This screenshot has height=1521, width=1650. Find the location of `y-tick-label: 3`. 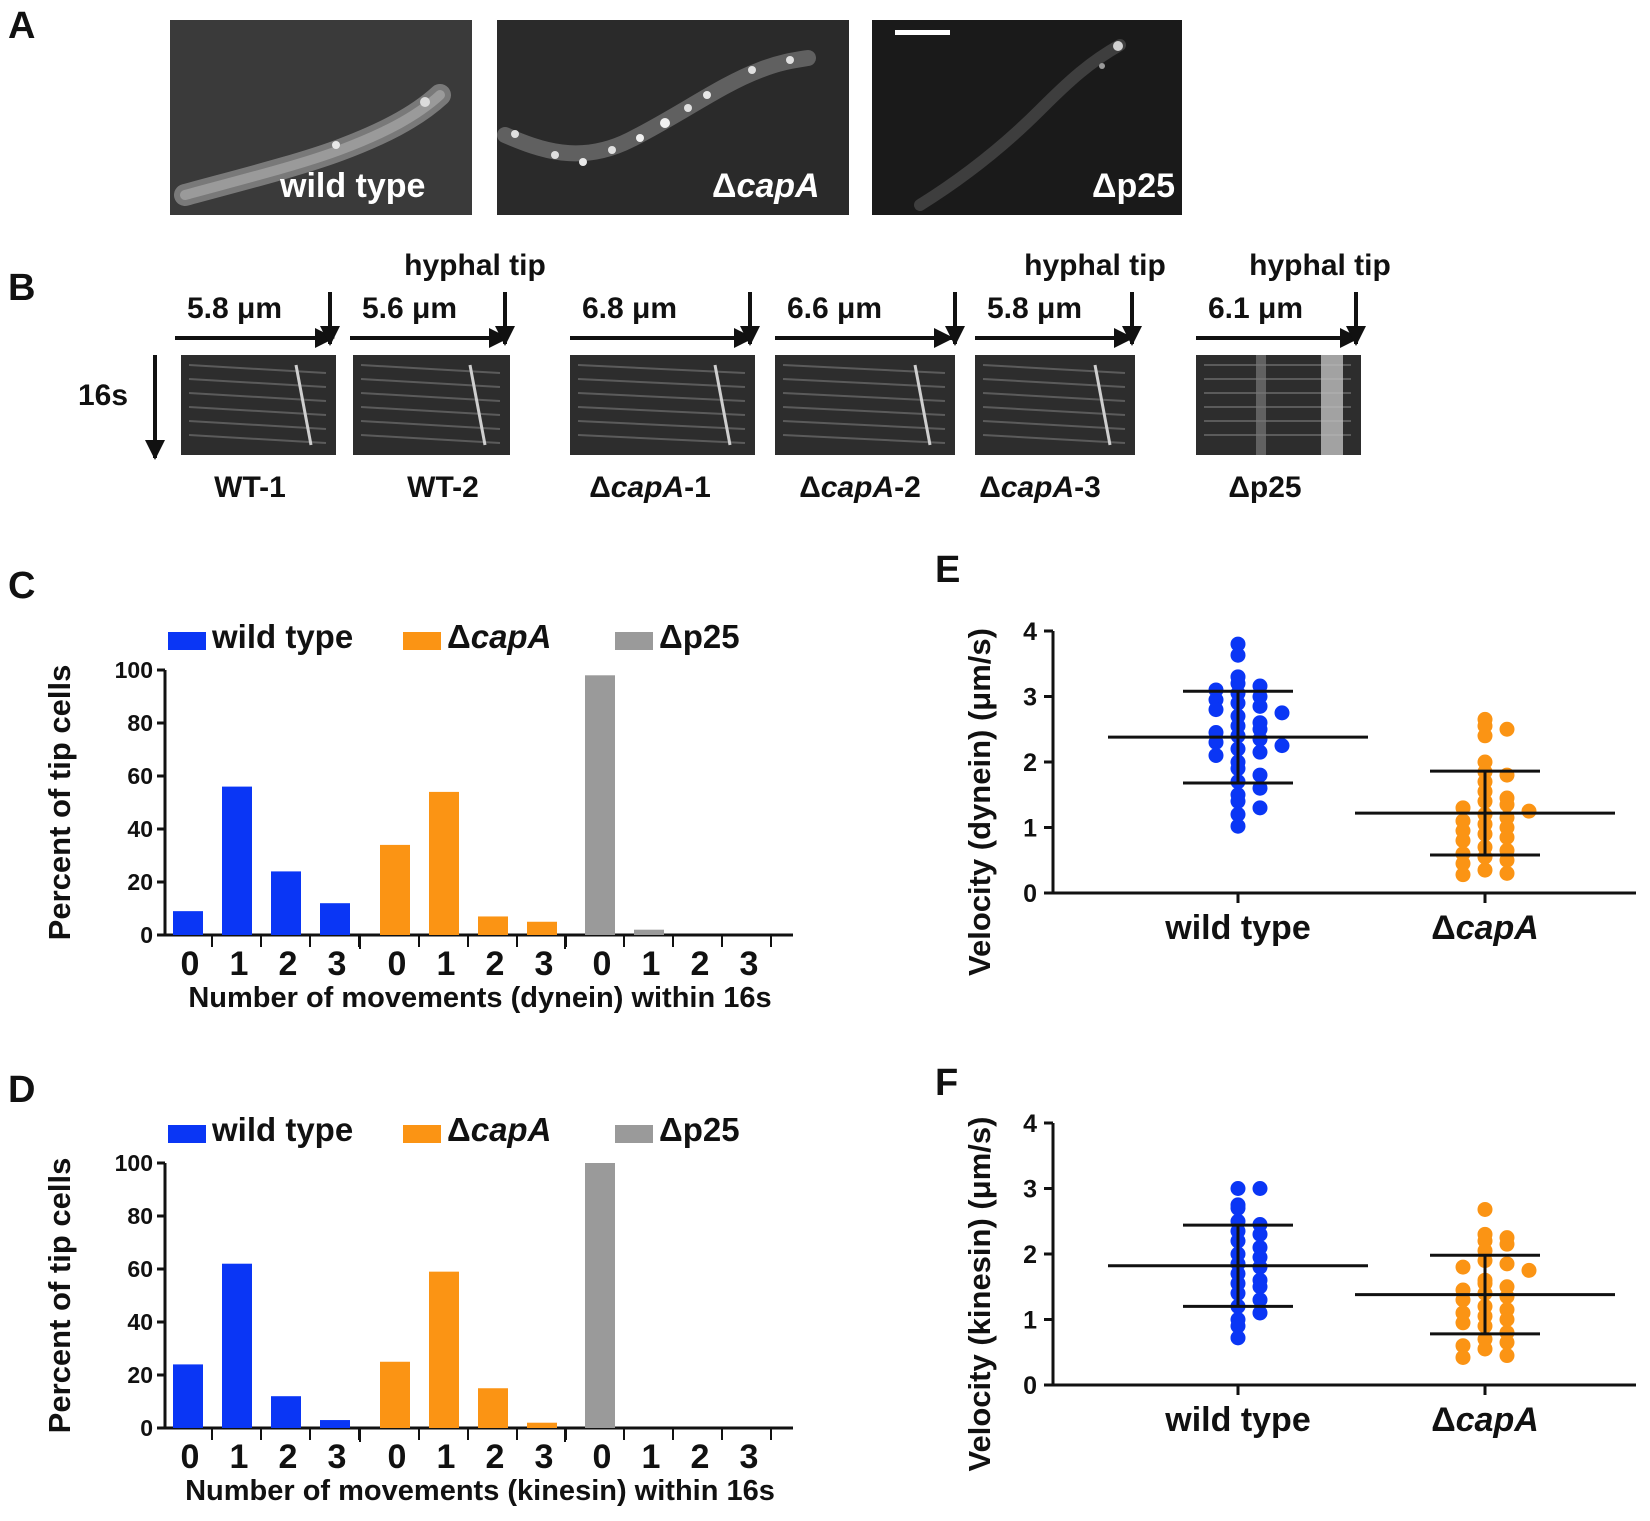

y-tick-label: 3 is located at coordinates (1030, 1190).